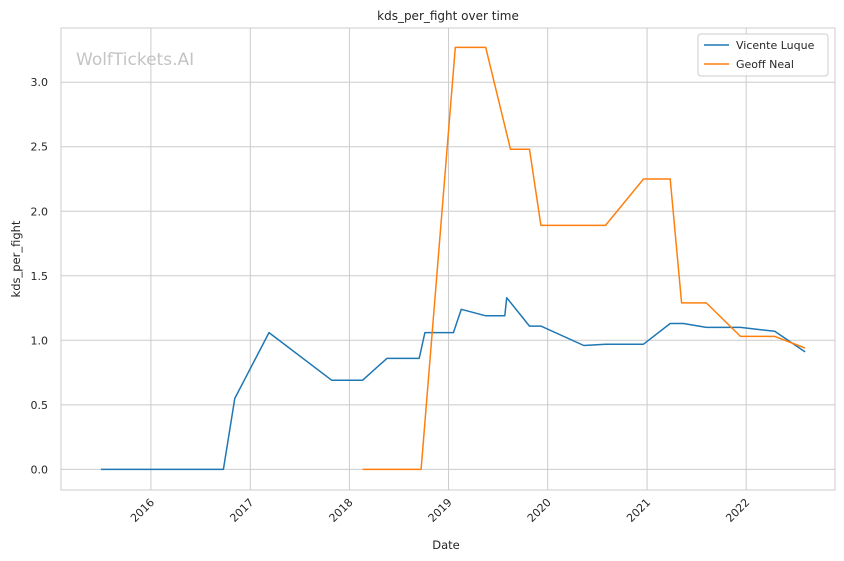  I want to click on legend-label-vicente-luque: Vicente Luque, so click(775, 45).